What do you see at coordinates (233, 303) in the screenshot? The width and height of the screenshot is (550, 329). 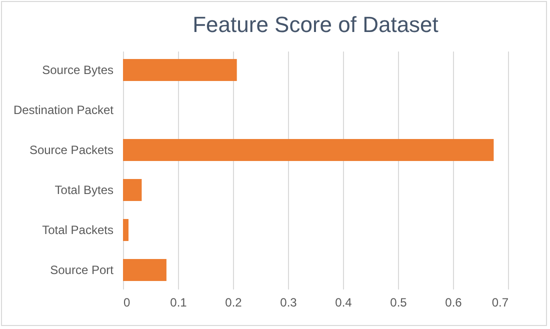 I see `x-tick-label: 0.2` at bounding box center [233, 303].